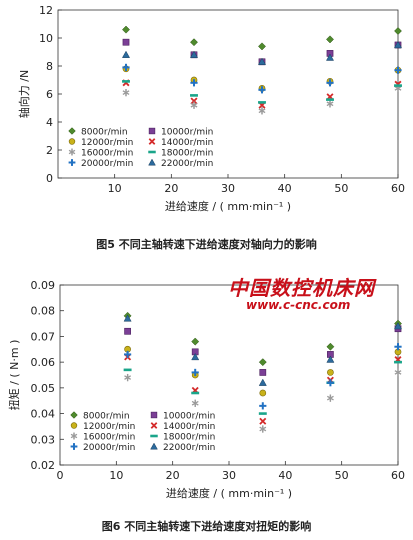 This screenshot has width=413, height=540. What do you see at coordinates (301, 288) in the screenshot?
I see `watermark-logo: 中国数控机床网` at bounding box center [301, 288].